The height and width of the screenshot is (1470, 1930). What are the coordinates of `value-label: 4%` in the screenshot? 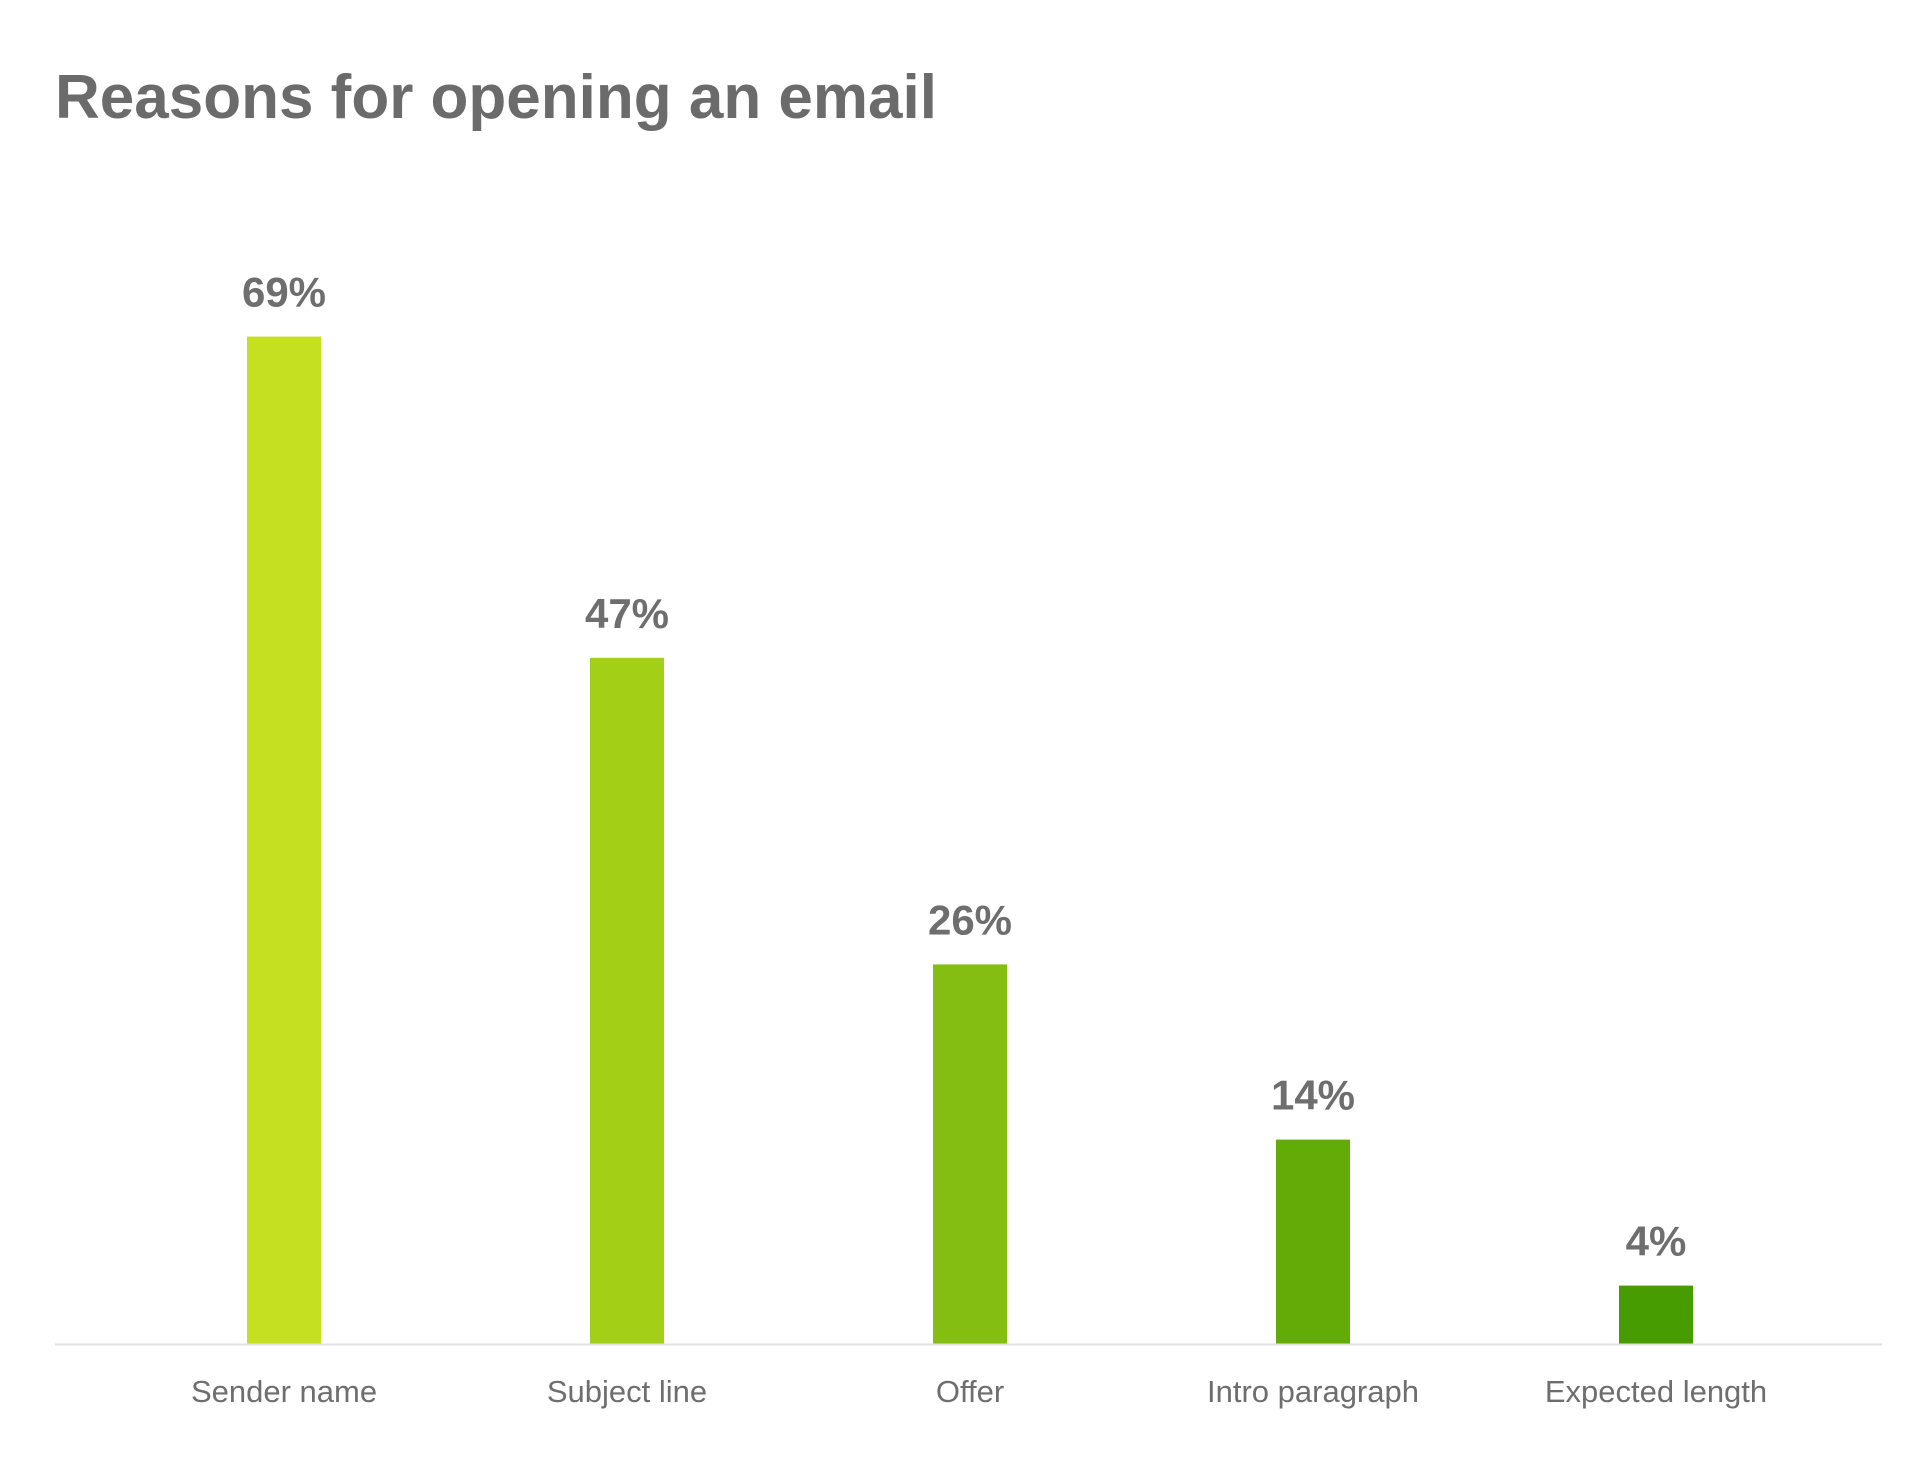 It's located at (1656, 1241).